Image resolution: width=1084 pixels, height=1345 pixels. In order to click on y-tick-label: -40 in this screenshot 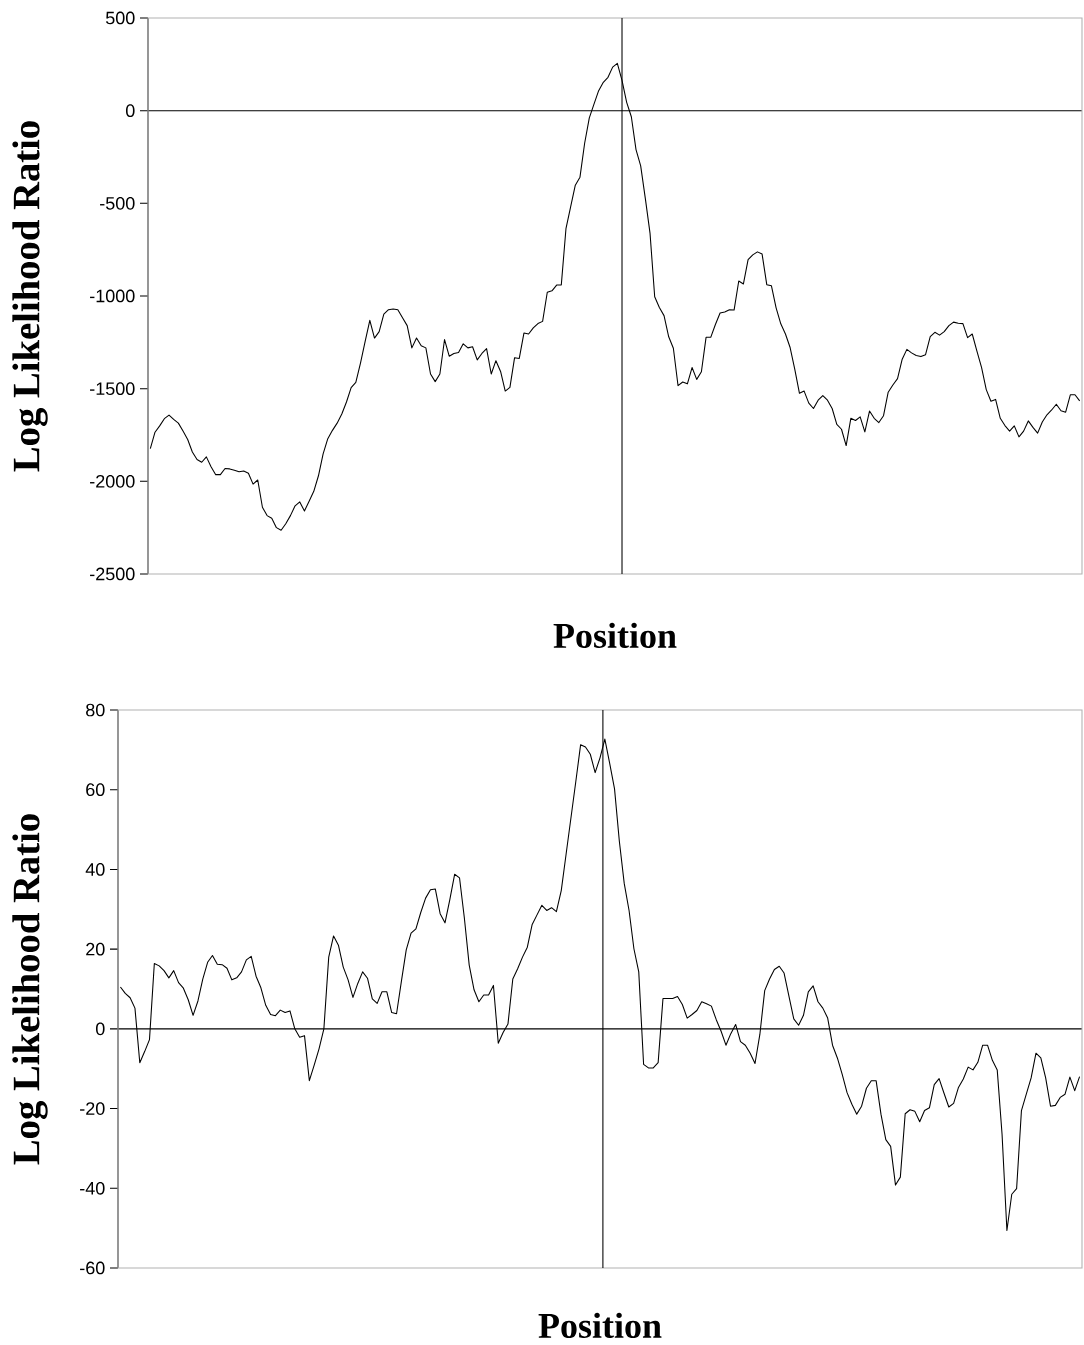, I will do `click(92, 1188)`.